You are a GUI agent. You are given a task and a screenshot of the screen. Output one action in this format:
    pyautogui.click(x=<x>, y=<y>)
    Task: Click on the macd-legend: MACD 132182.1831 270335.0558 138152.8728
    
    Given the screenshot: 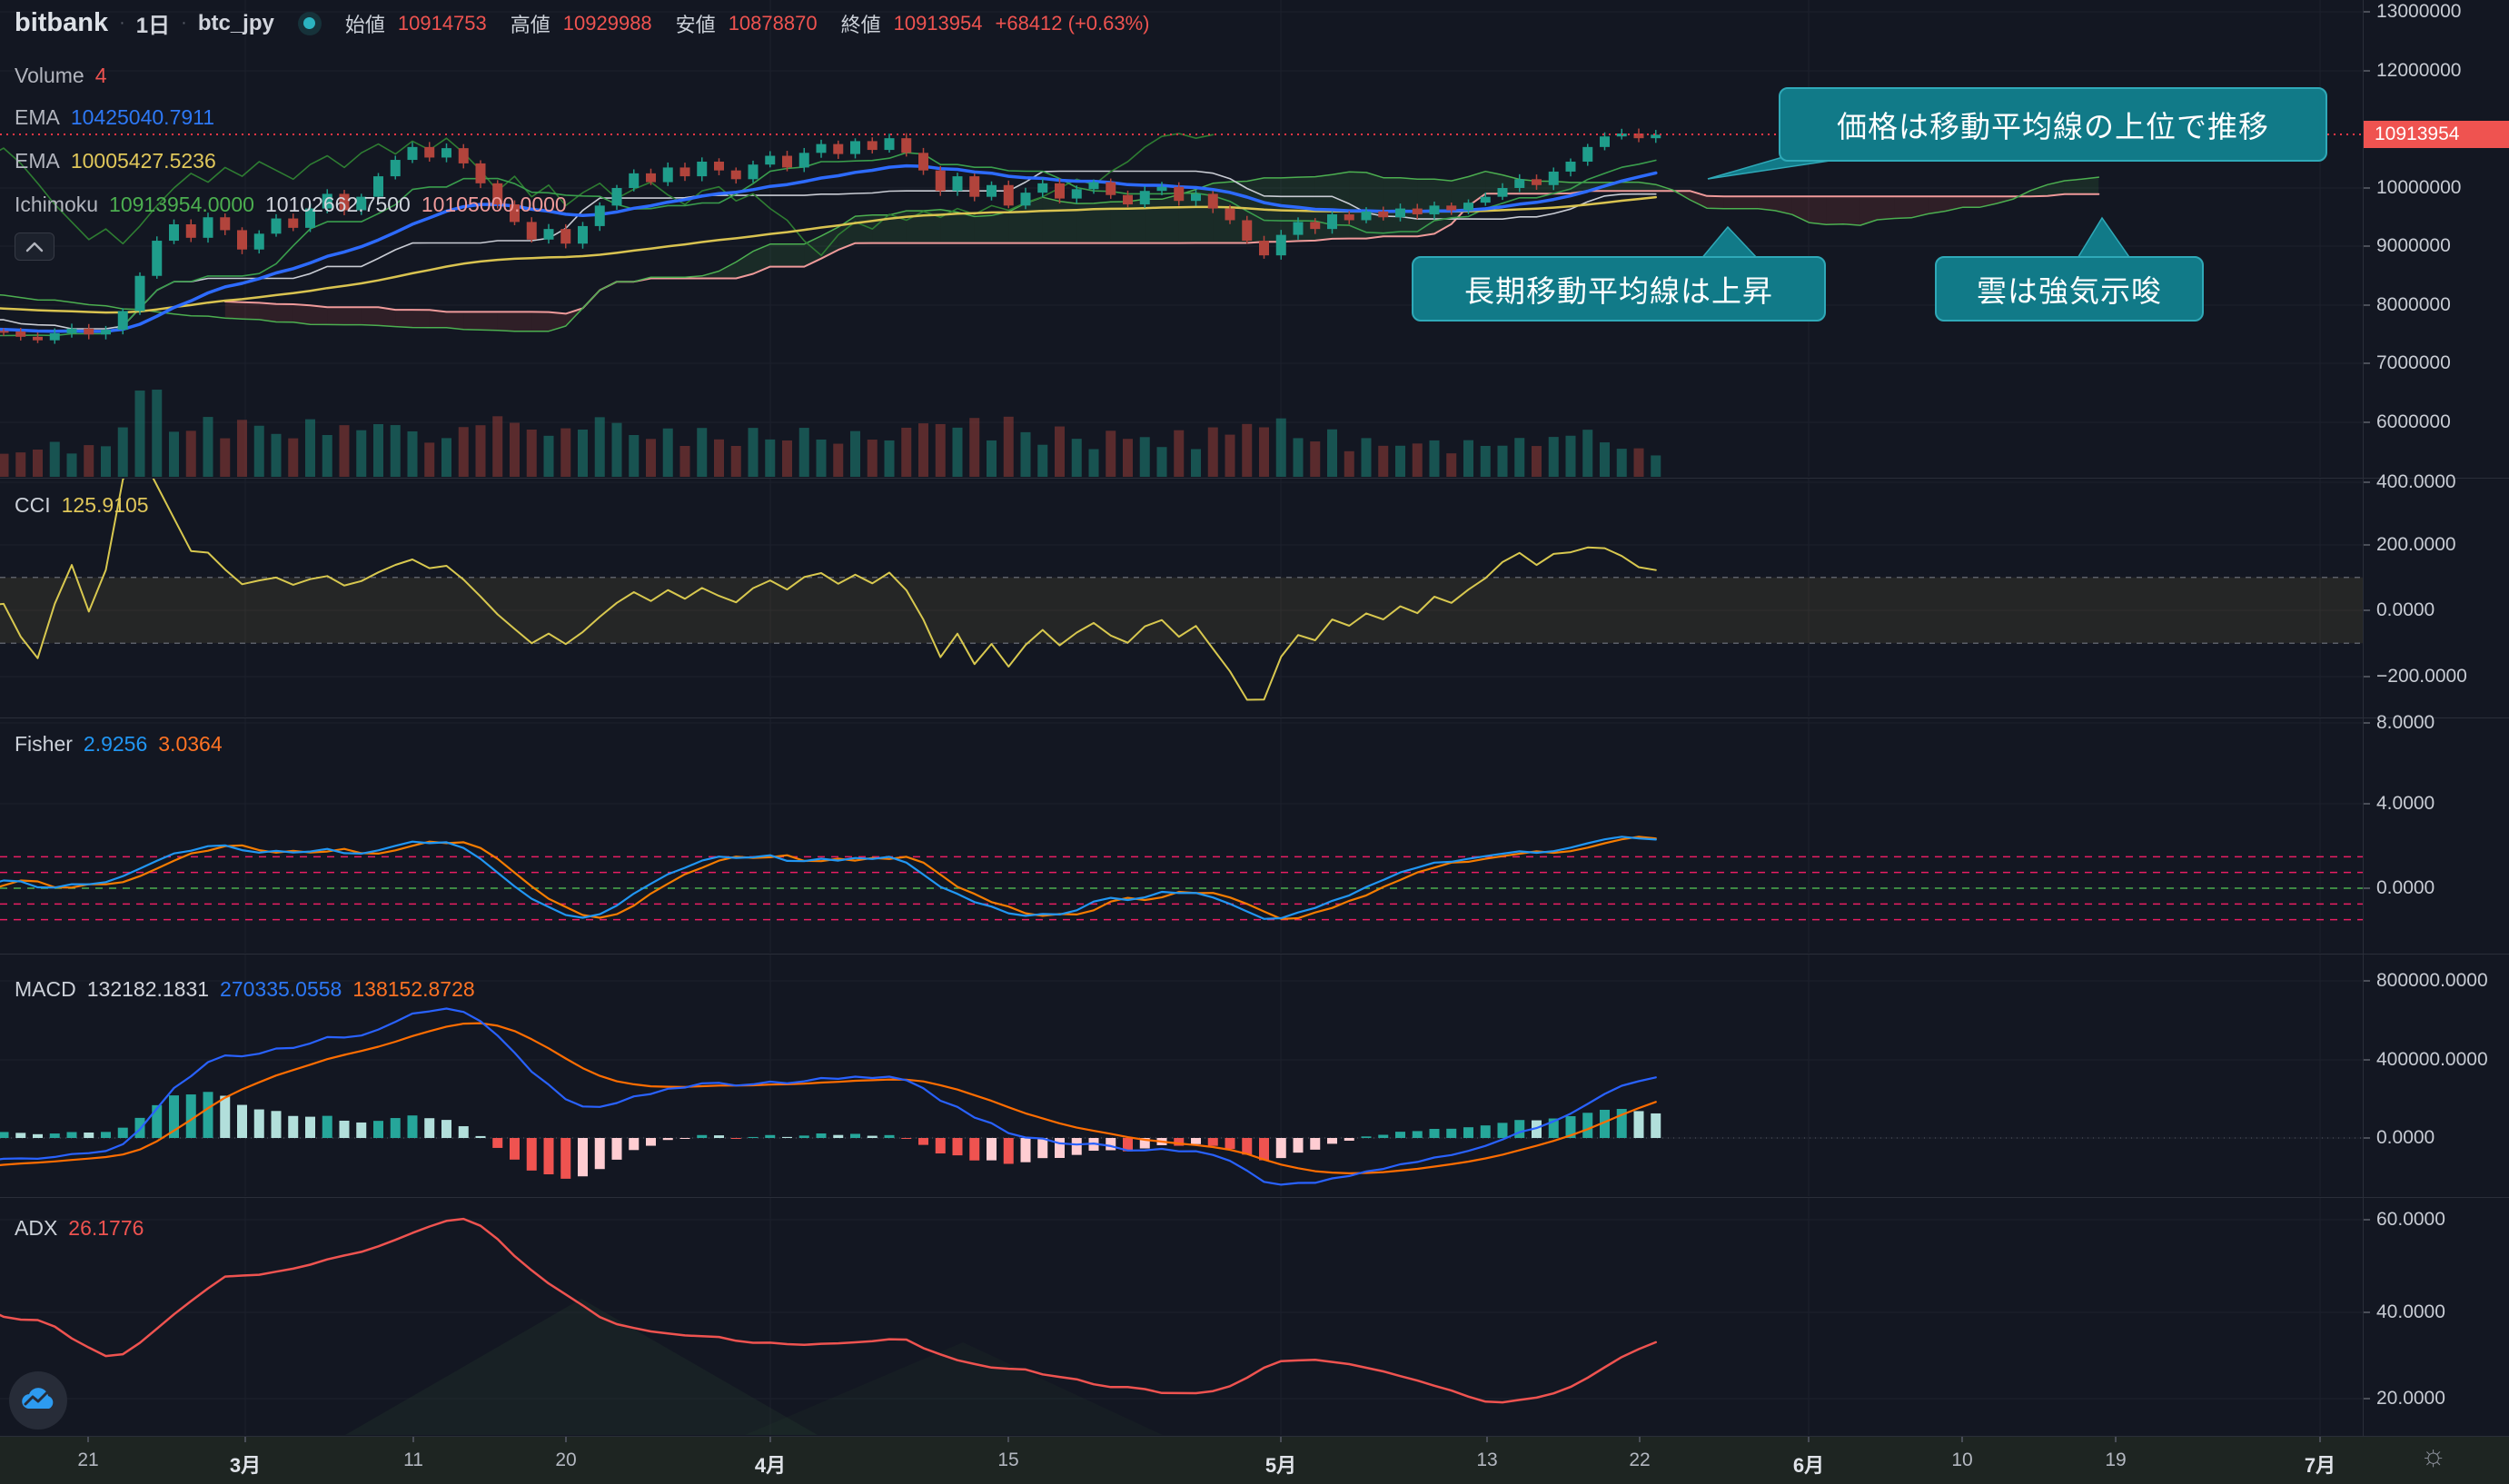 What is the action you would take?
    pyautogui.click(x=245, y=989)
    